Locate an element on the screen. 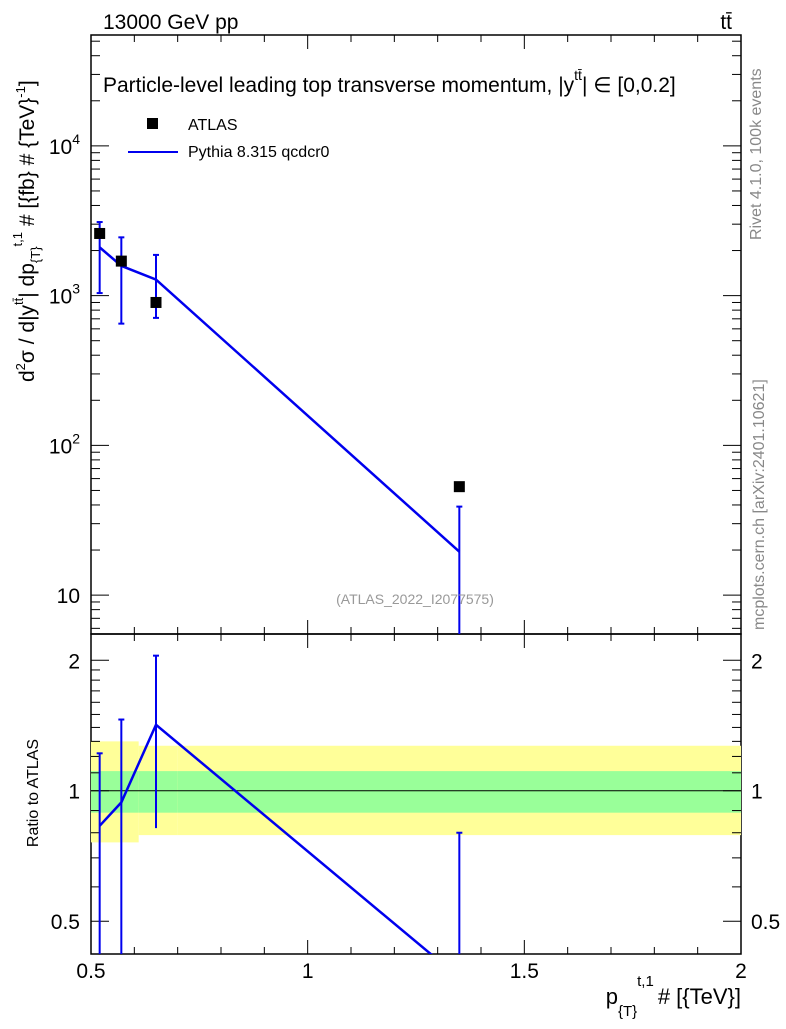 The height and width of the screenshot is (1029, 786). ratio-series-group is located at coordinates (279, 804).